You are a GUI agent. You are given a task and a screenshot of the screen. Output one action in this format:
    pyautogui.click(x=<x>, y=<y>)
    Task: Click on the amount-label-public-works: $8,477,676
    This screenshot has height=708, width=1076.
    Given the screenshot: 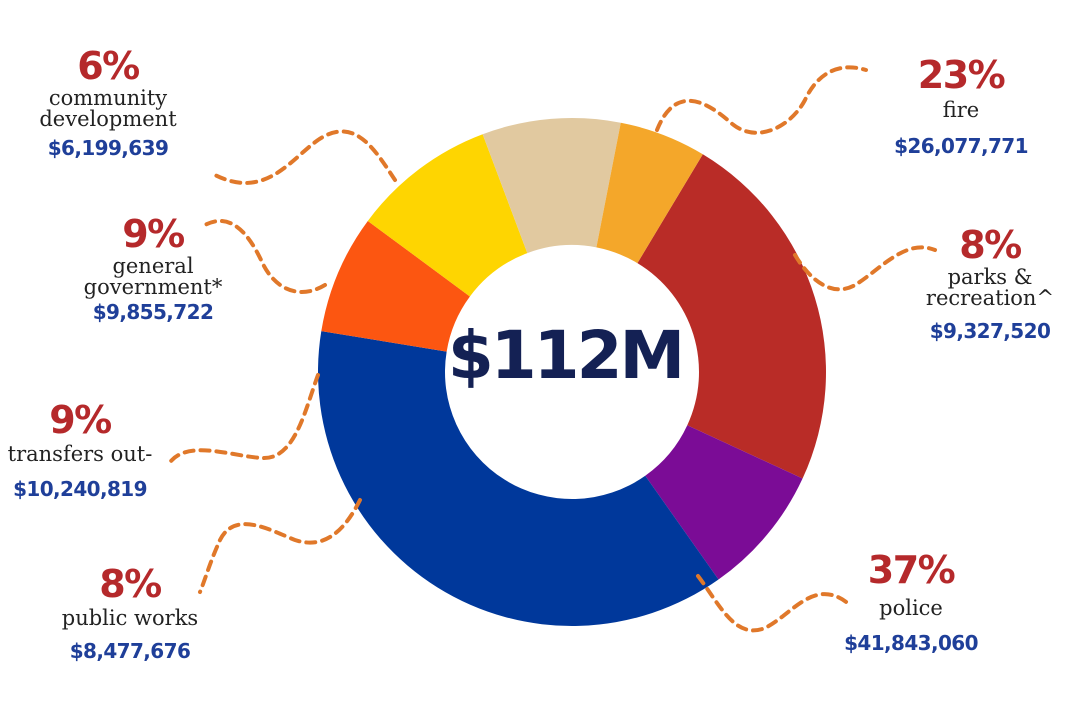 What is the action you would take?
    pyautogui.click(x=130, y=651)
    